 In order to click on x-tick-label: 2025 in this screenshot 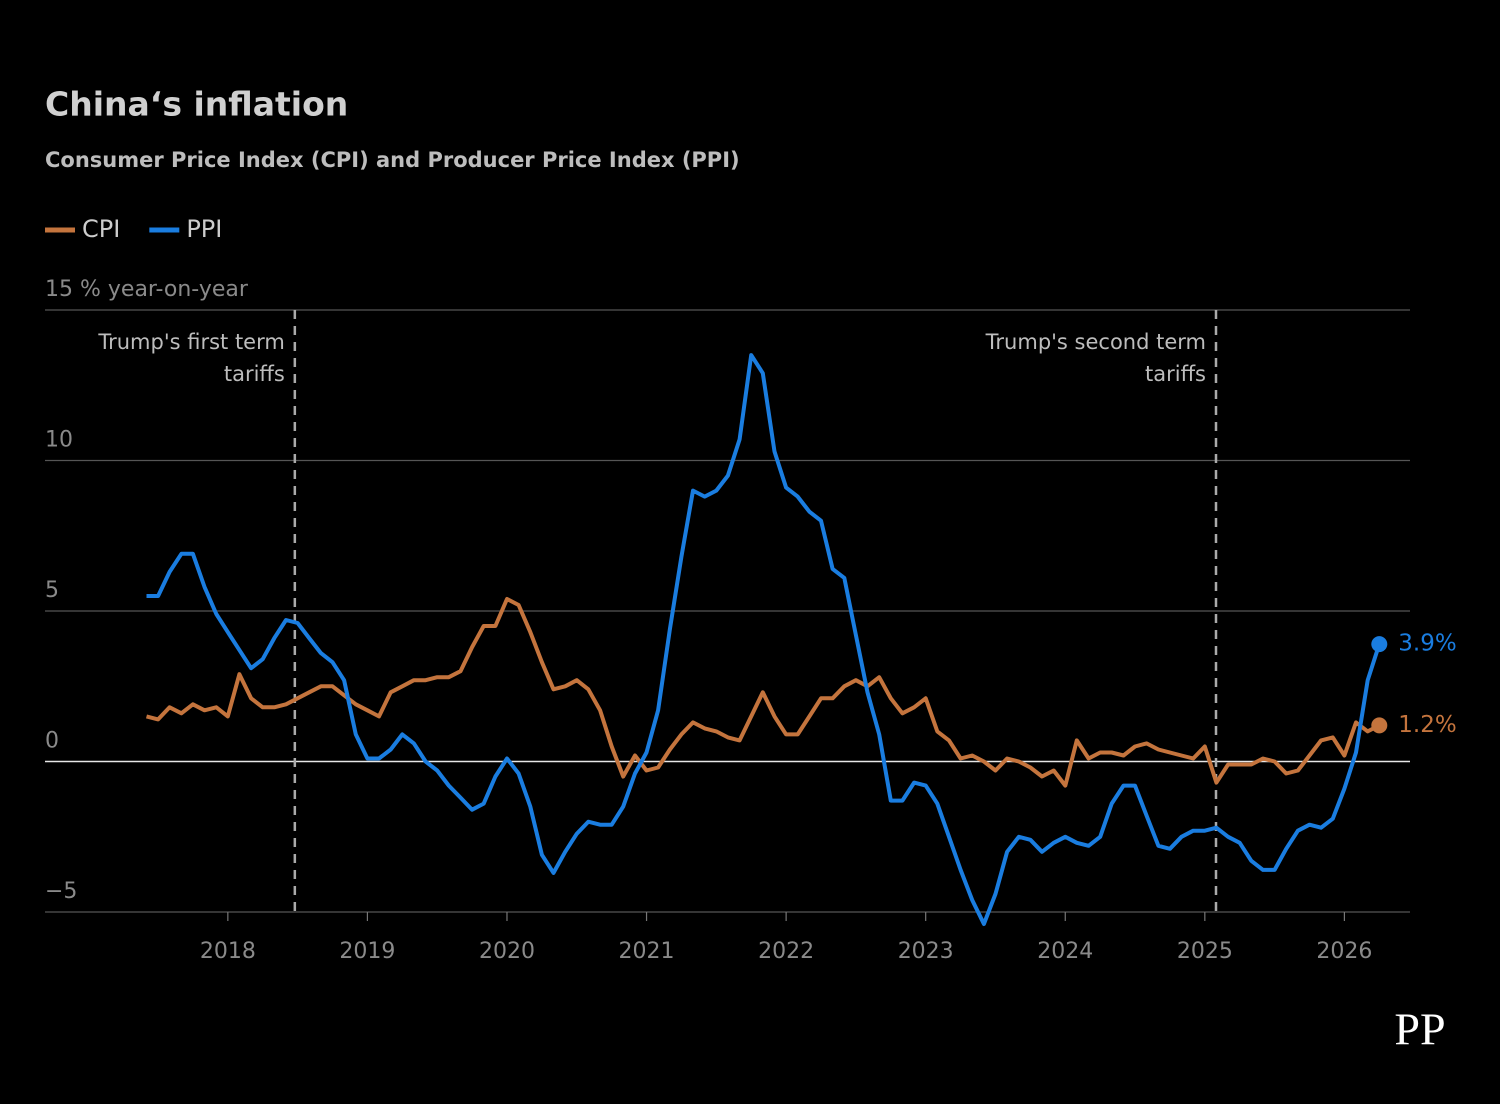, I will do `click(1205, 951)`.